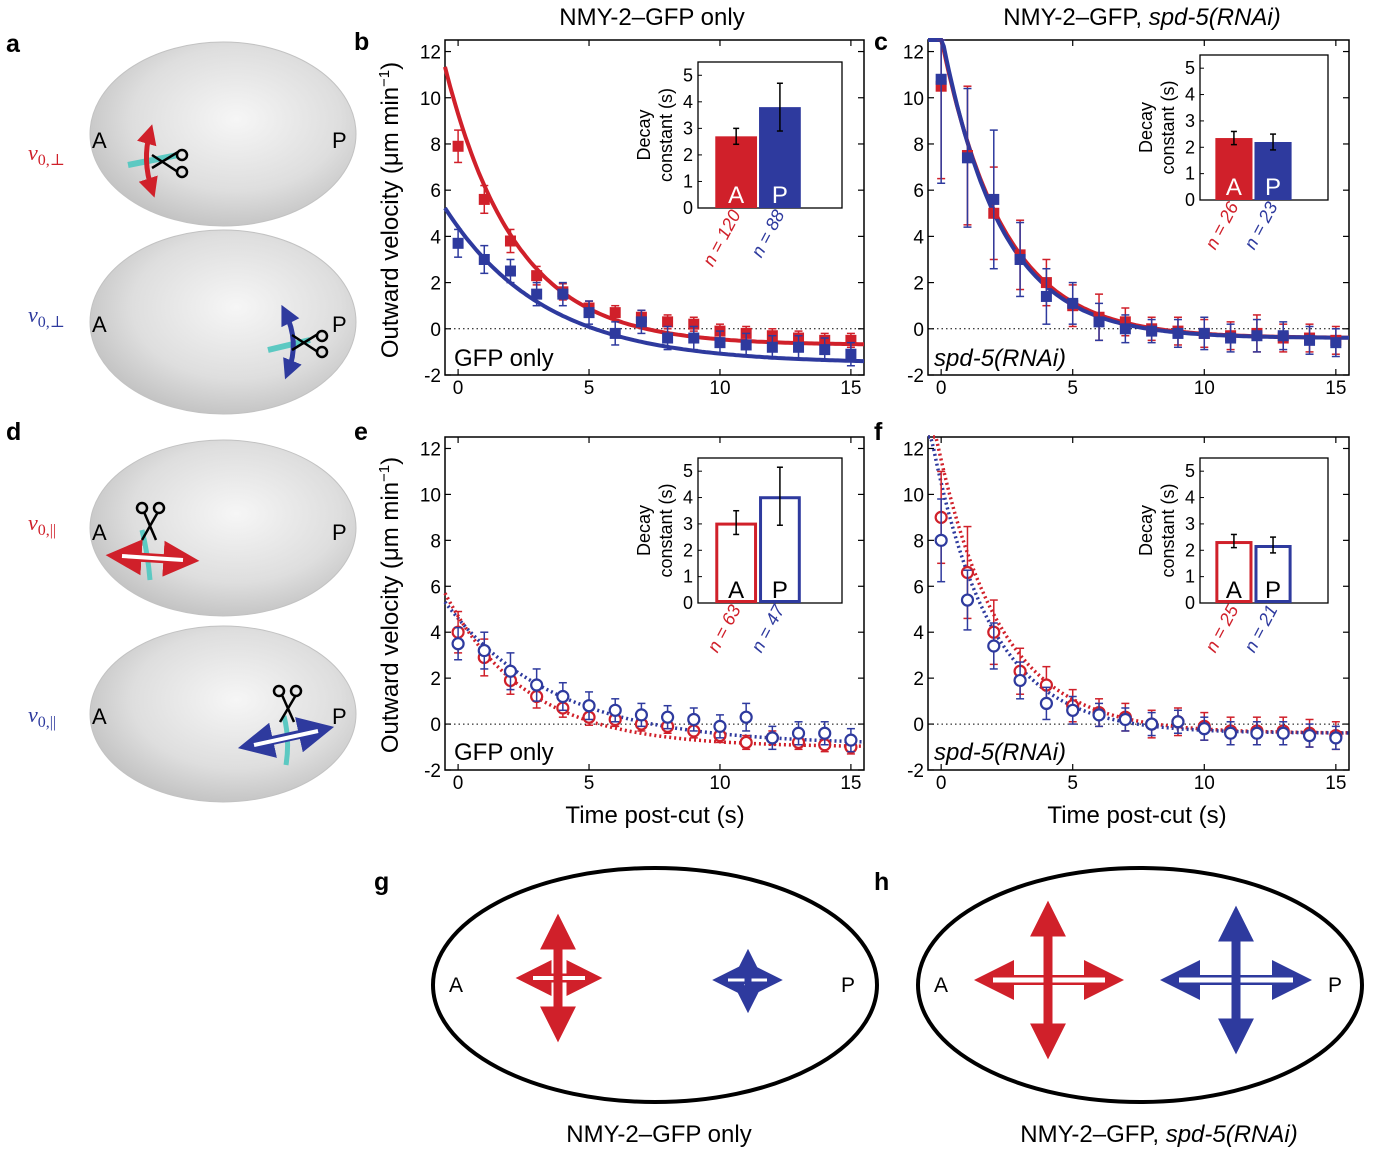 This screenshot has width=1373, height=1153. Describe the element at coordinates (339, 716) in the screenshot. I see `embryo-label-posterior: P` at that location.